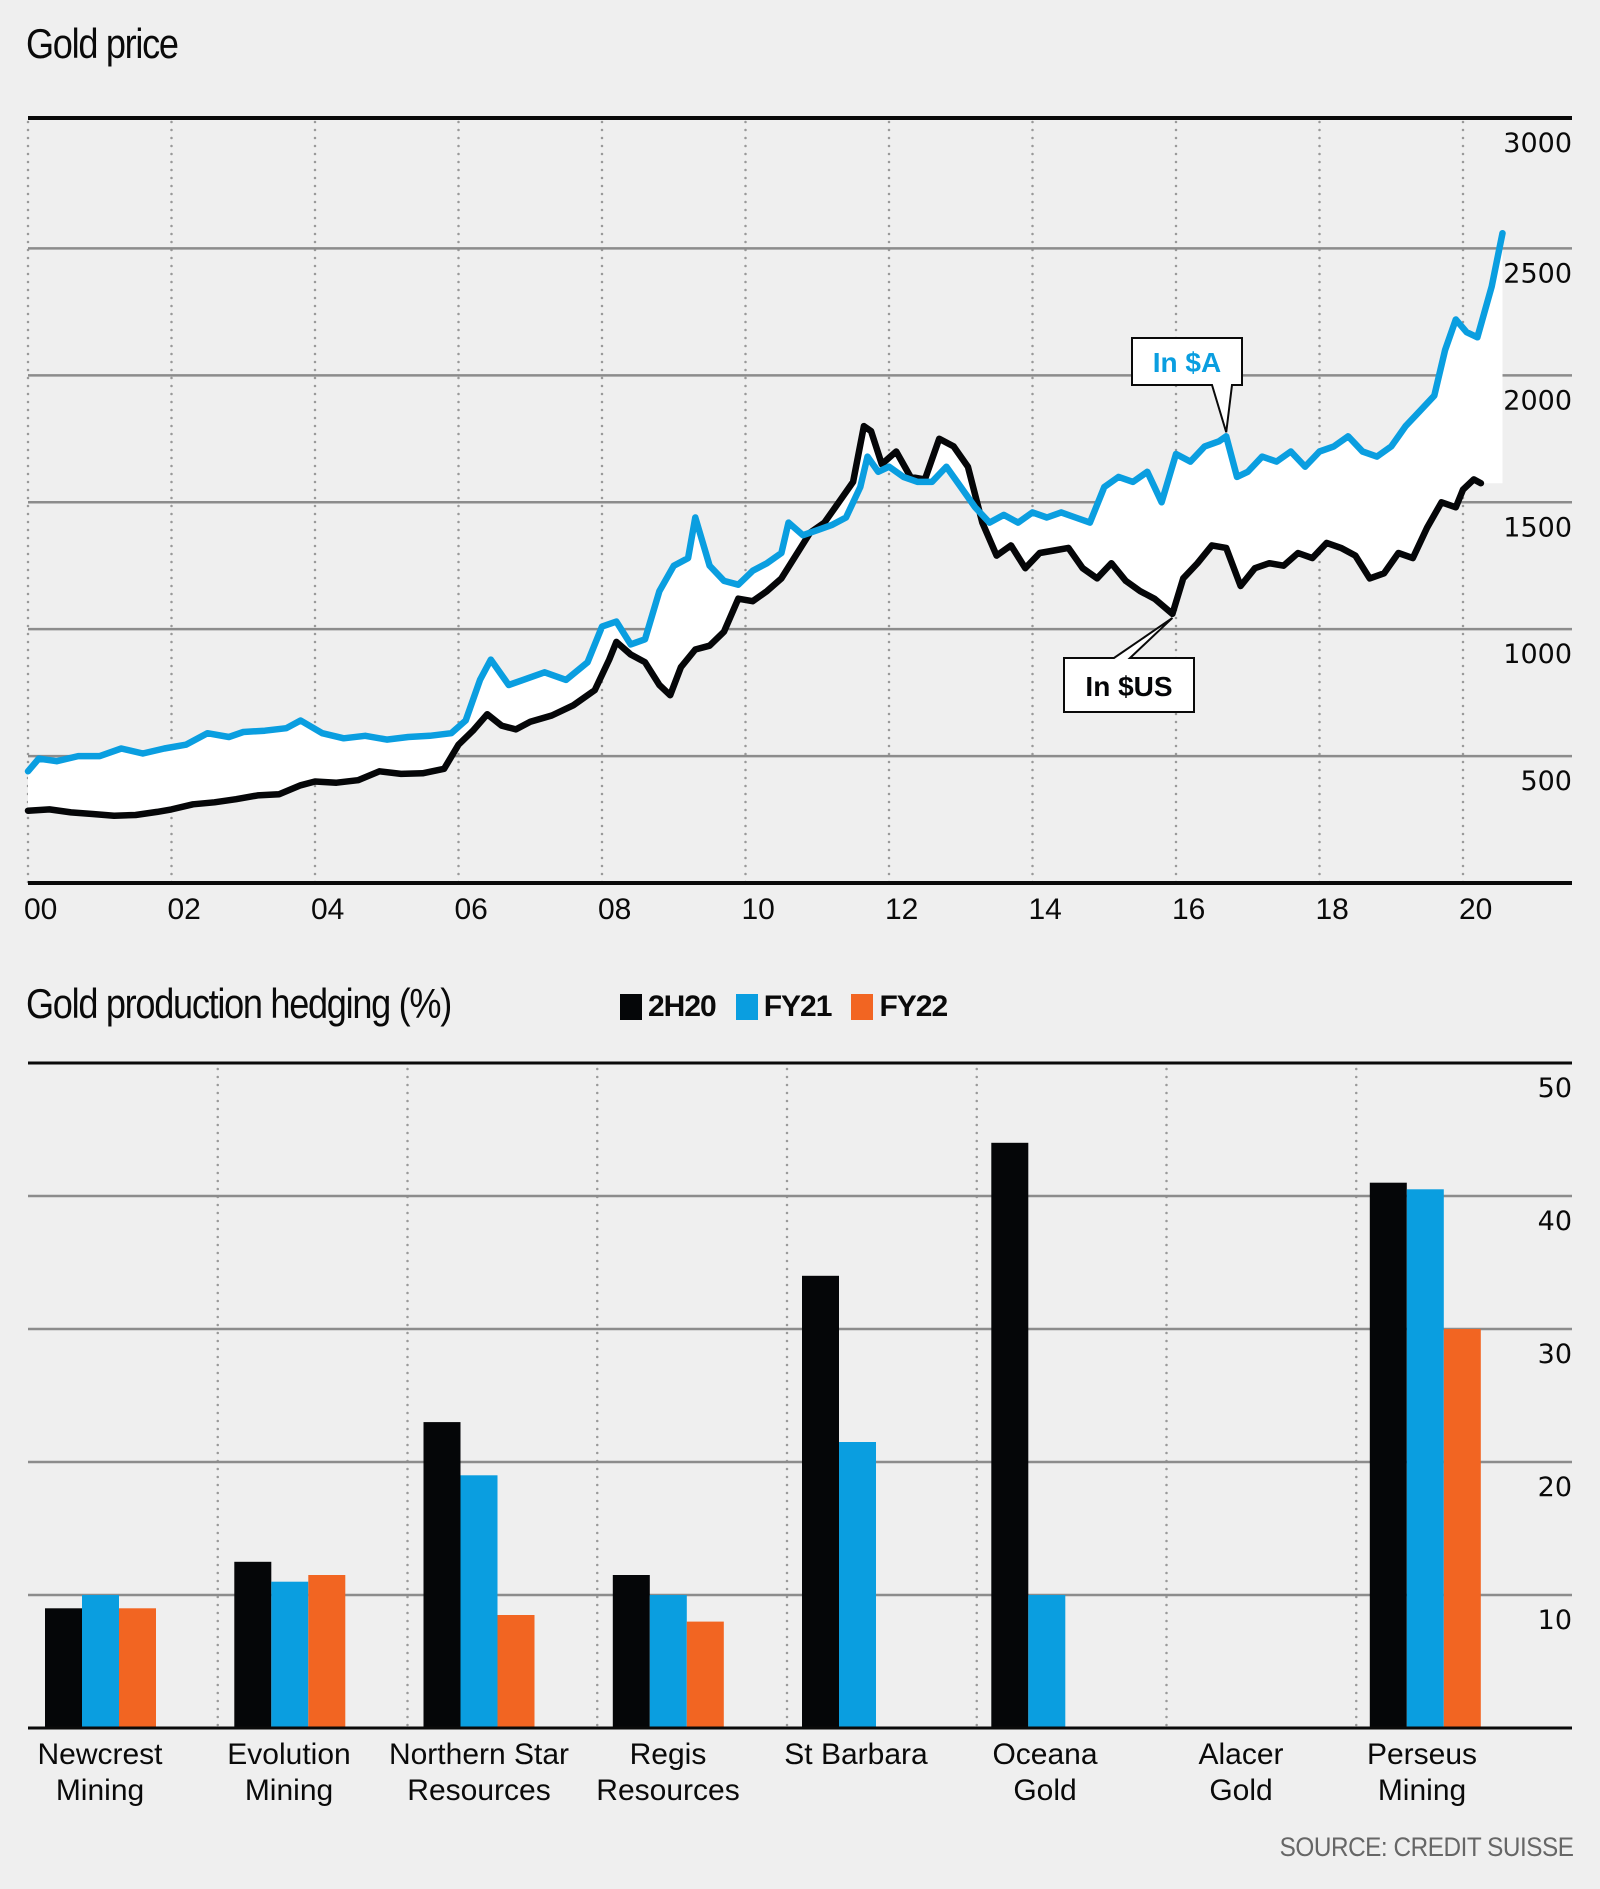  Describe the element at coordinates (1388, 1455) in the screenshot. I see `bar-2h20-perseus-mining` at that location.